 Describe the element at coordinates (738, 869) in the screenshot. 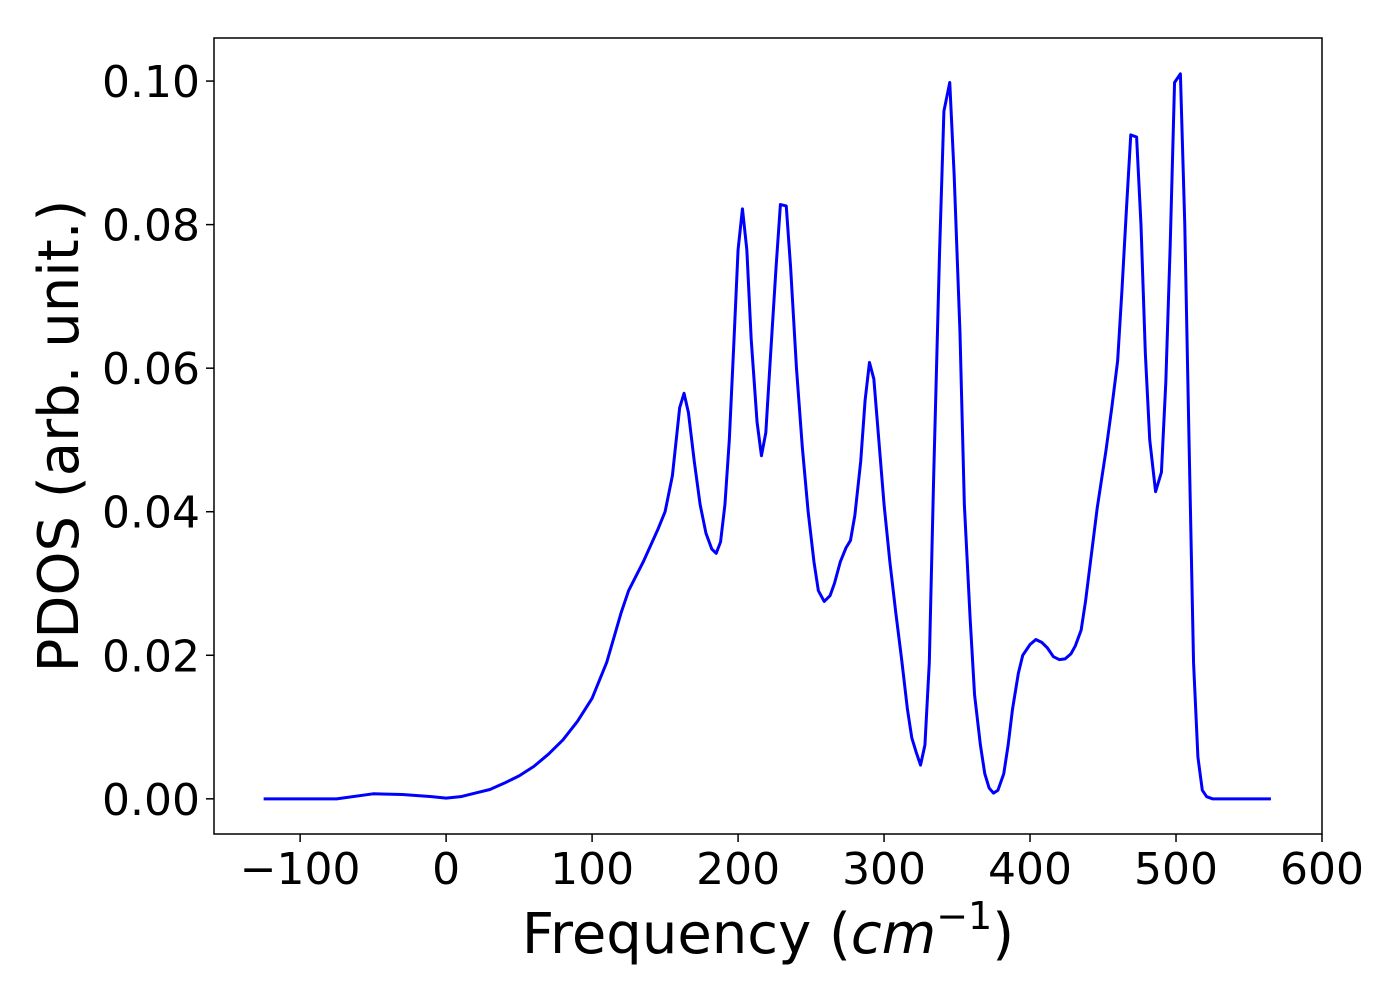

I see `x-tick-label: 200` at that location.